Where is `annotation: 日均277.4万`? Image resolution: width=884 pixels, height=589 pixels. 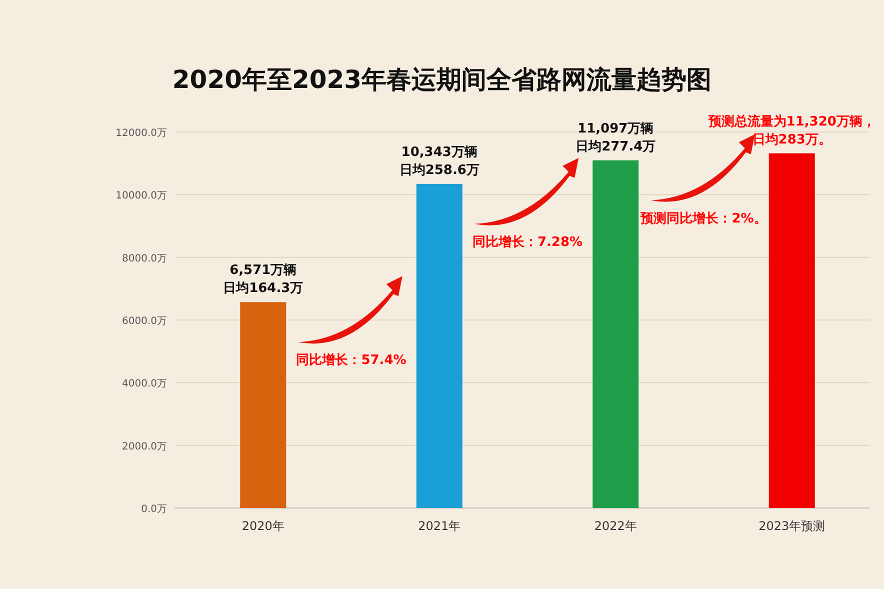 annotation: 日均277.4万 is located at coordinates (616, 146).